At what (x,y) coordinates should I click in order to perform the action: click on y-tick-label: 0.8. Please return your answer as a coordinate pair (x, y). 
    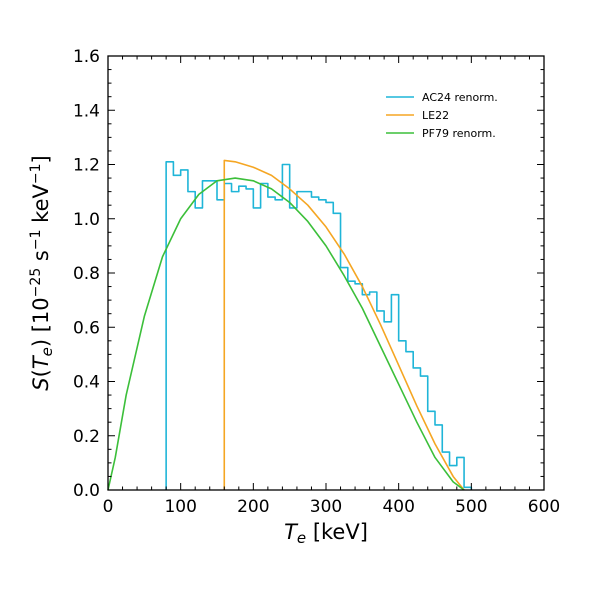
    Looking at the image, I should click on (86, 274).